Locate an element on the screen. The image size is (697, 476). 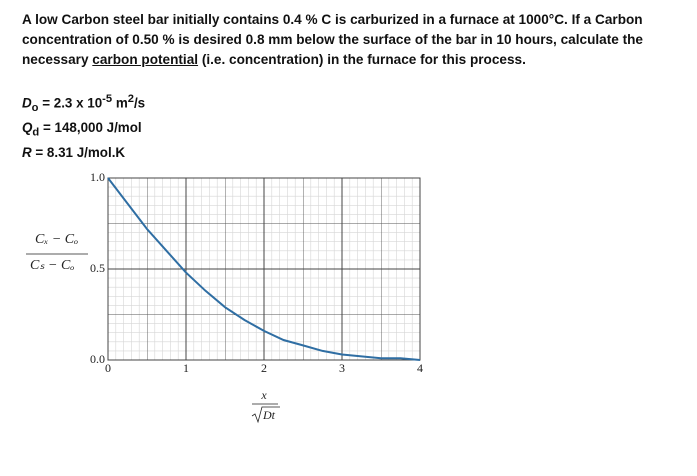
sqrt-sign is located at coordinates (265, 415).